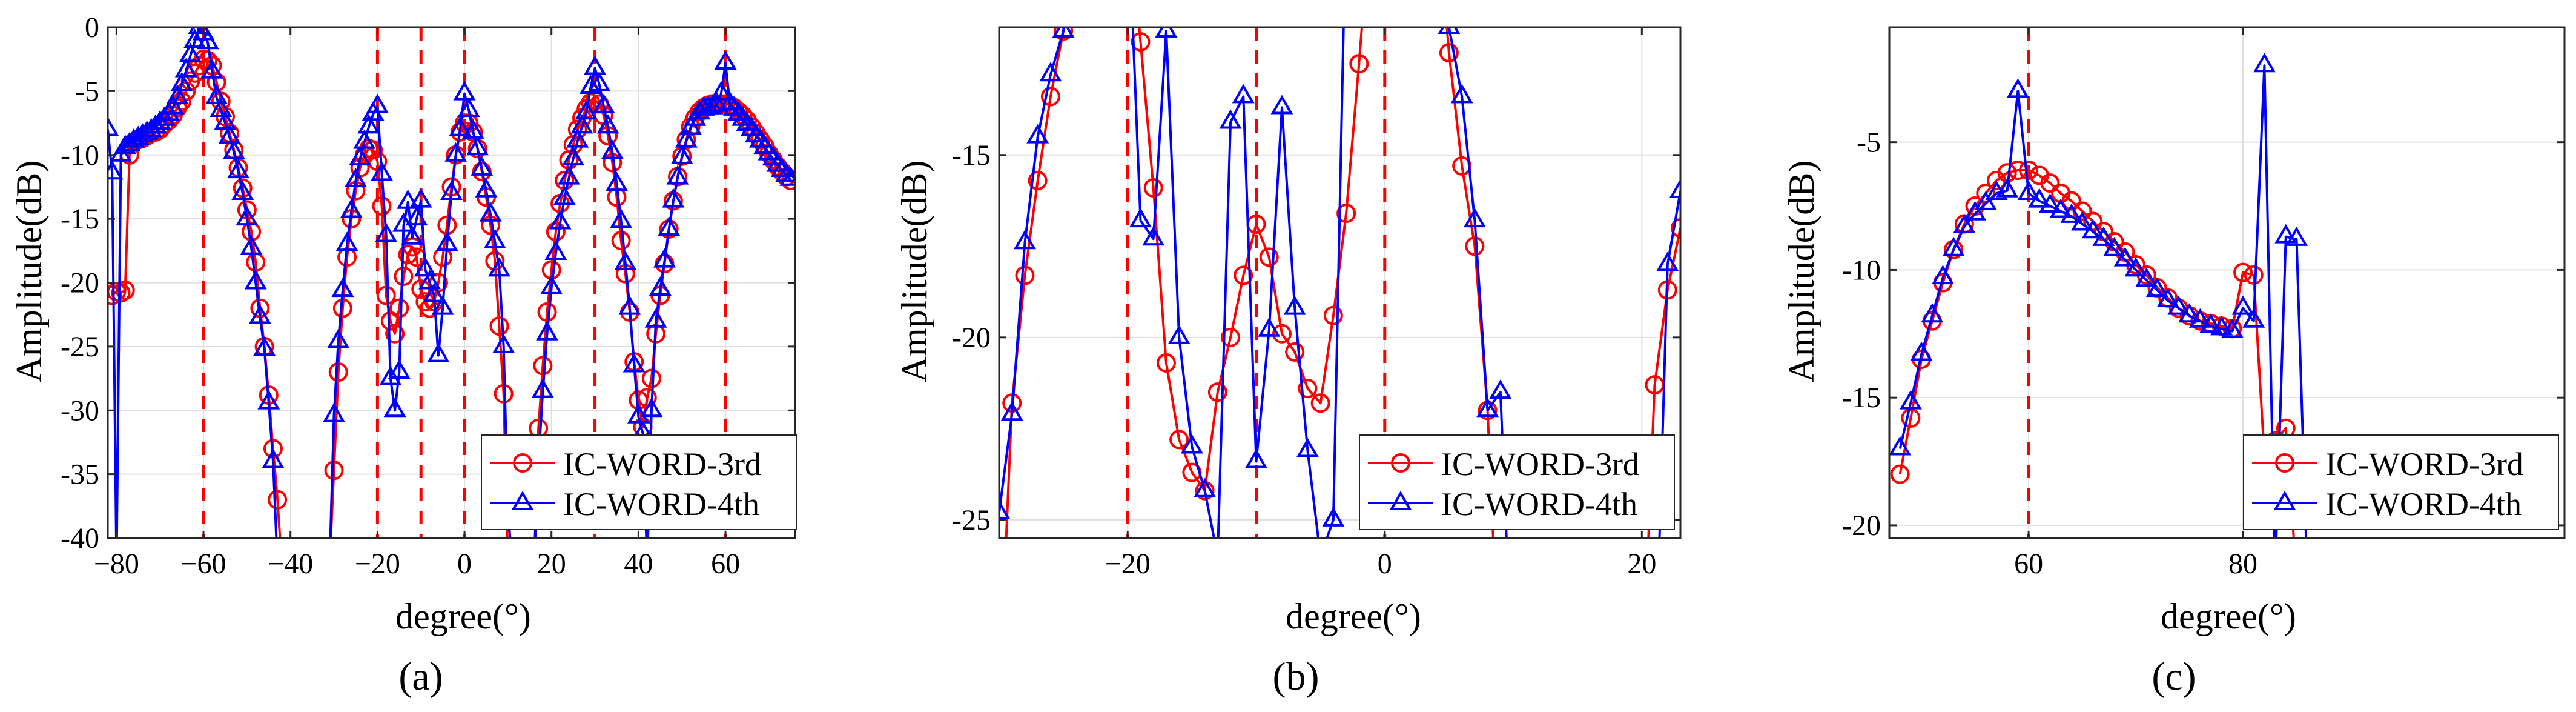 The width and height of the screenshot is (2576, 712). Describe the element at coordinates (2284, 500) in the screenshot. I see `panel-c-legend-marker-4th` at that location.